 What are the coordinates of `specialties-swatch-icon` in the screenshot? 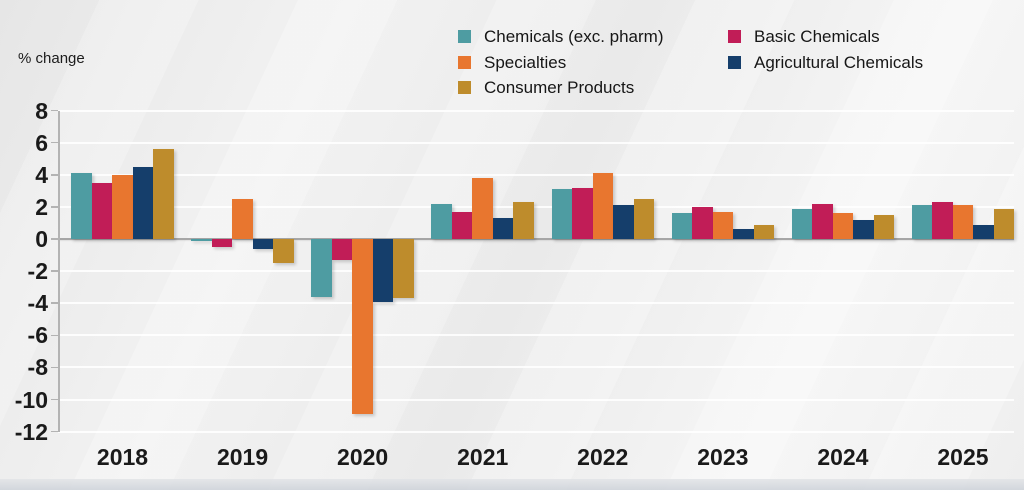 It's located at (464, 62).